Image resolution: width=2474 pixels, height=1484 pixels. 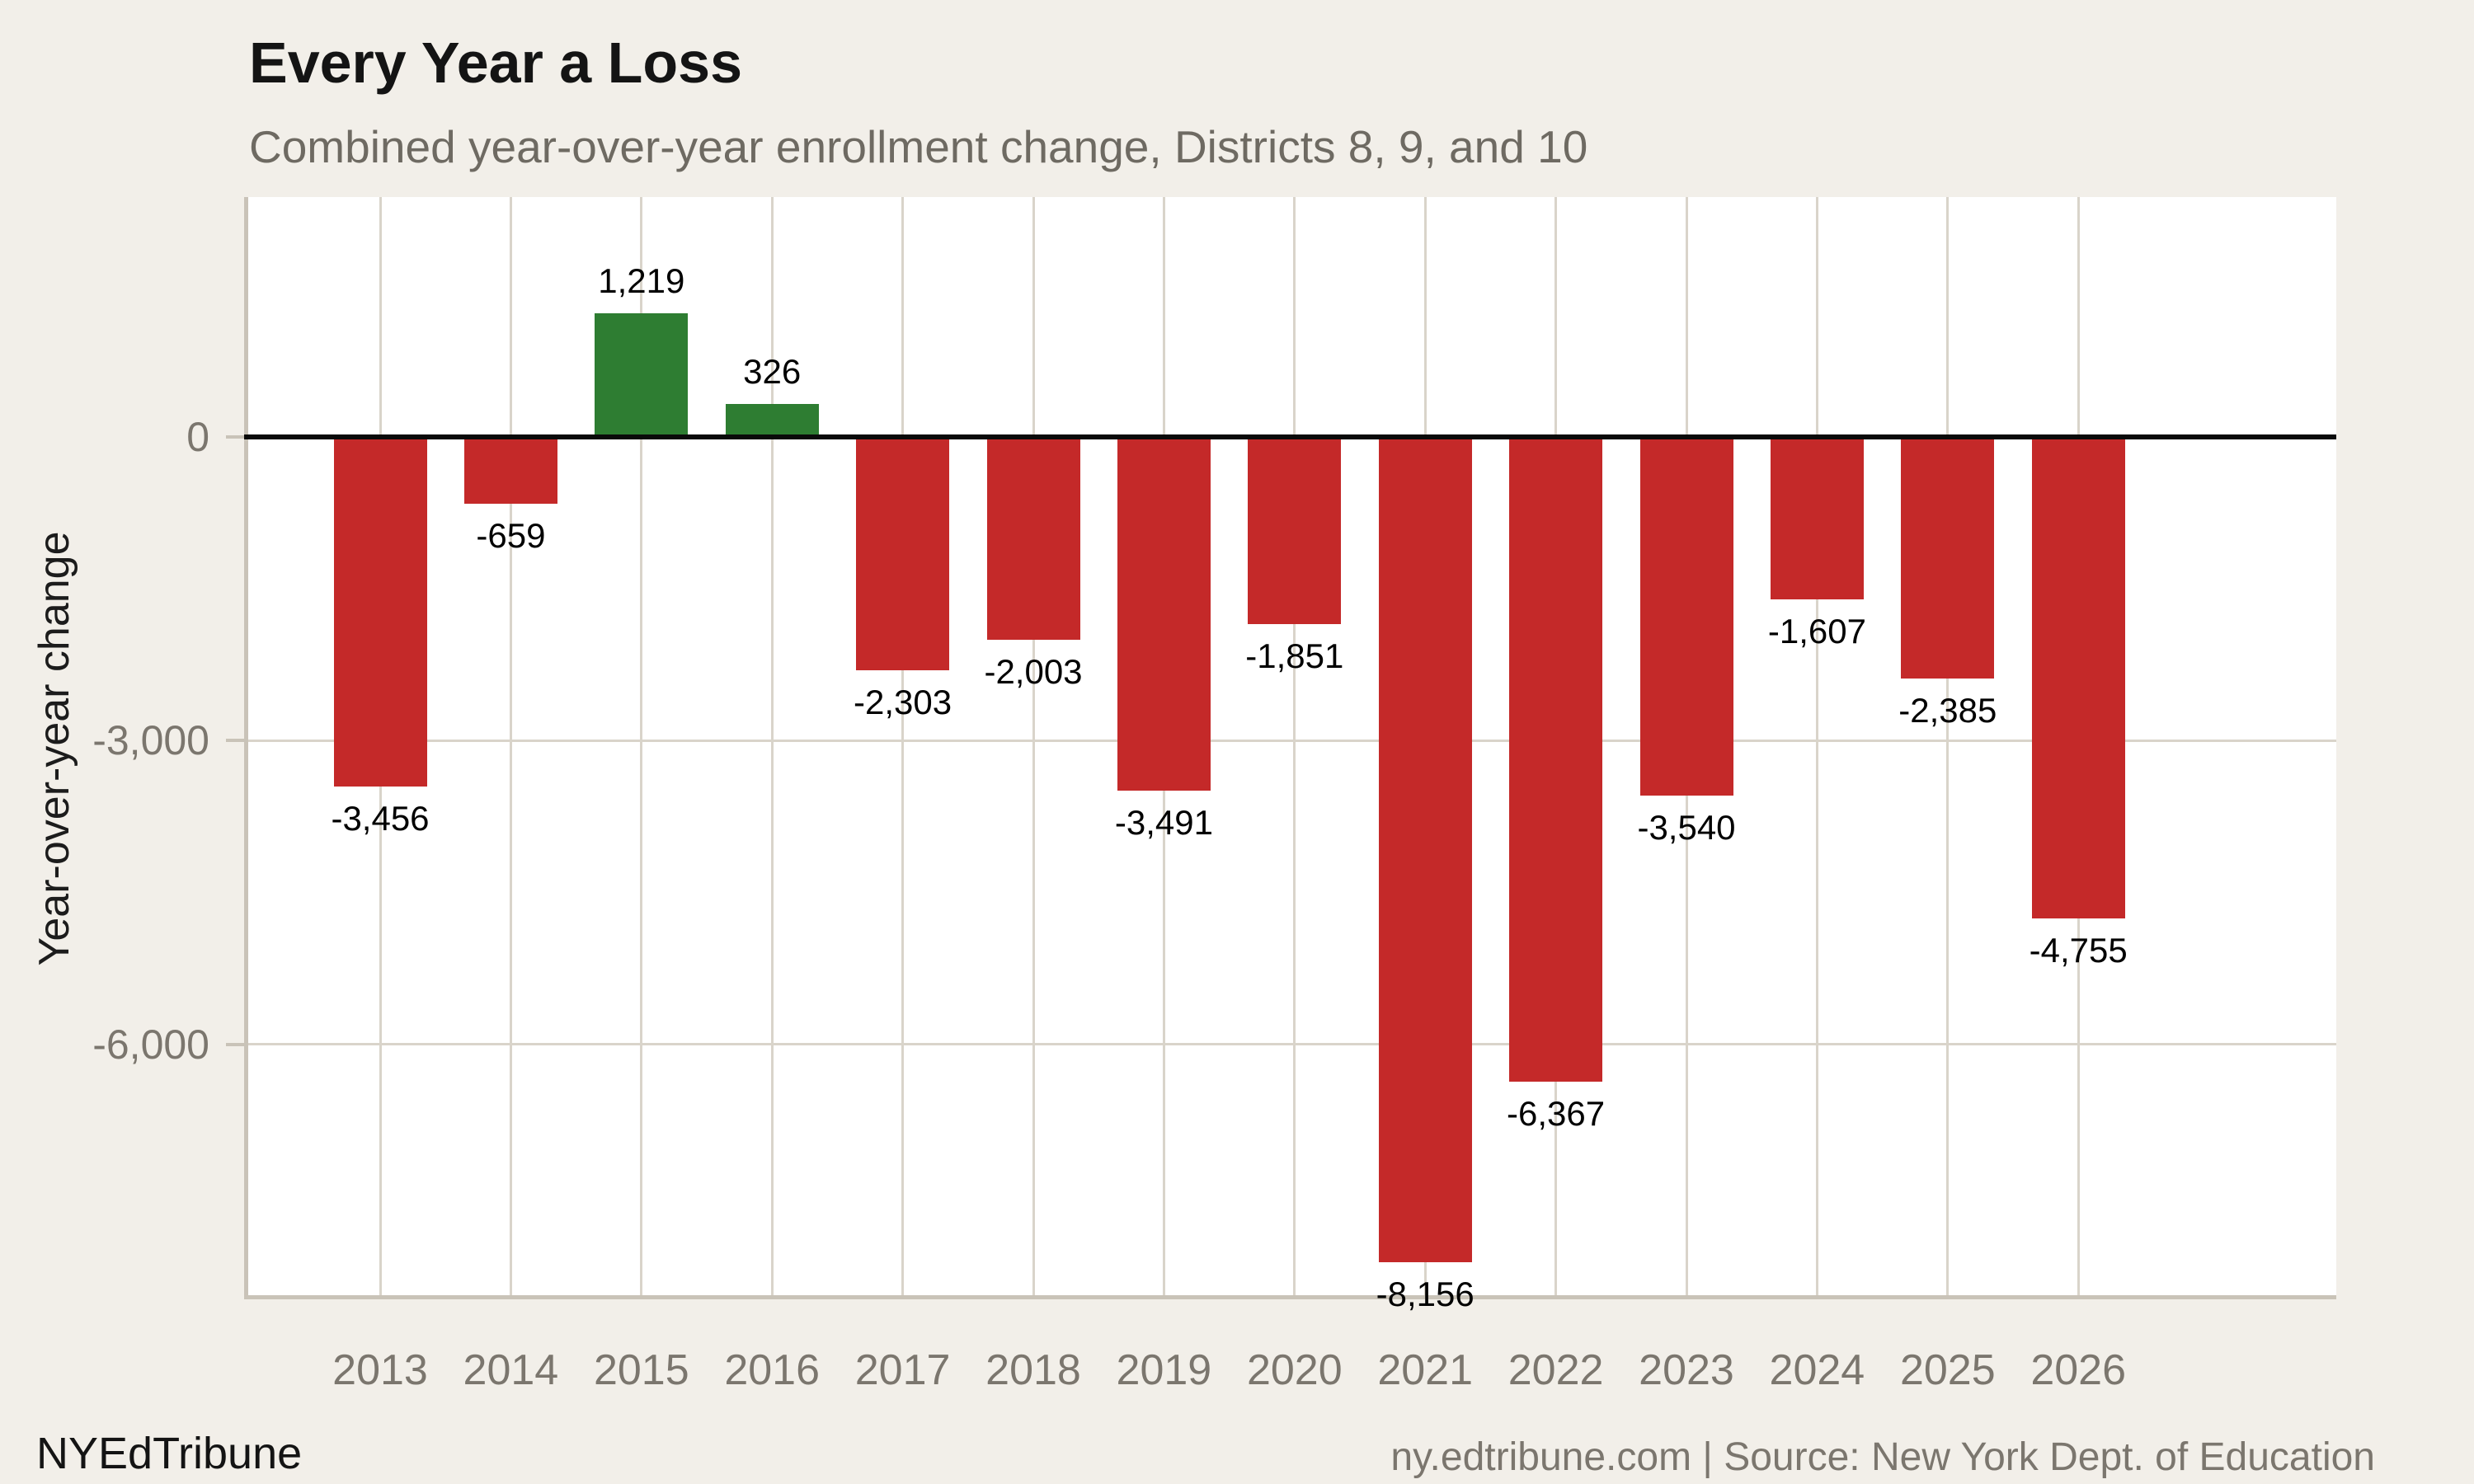 What do you see at coordinates (903, 701) in the screenshot?
I see `bar-value-label-2017: -2,303` at bounding box center [903, 701].